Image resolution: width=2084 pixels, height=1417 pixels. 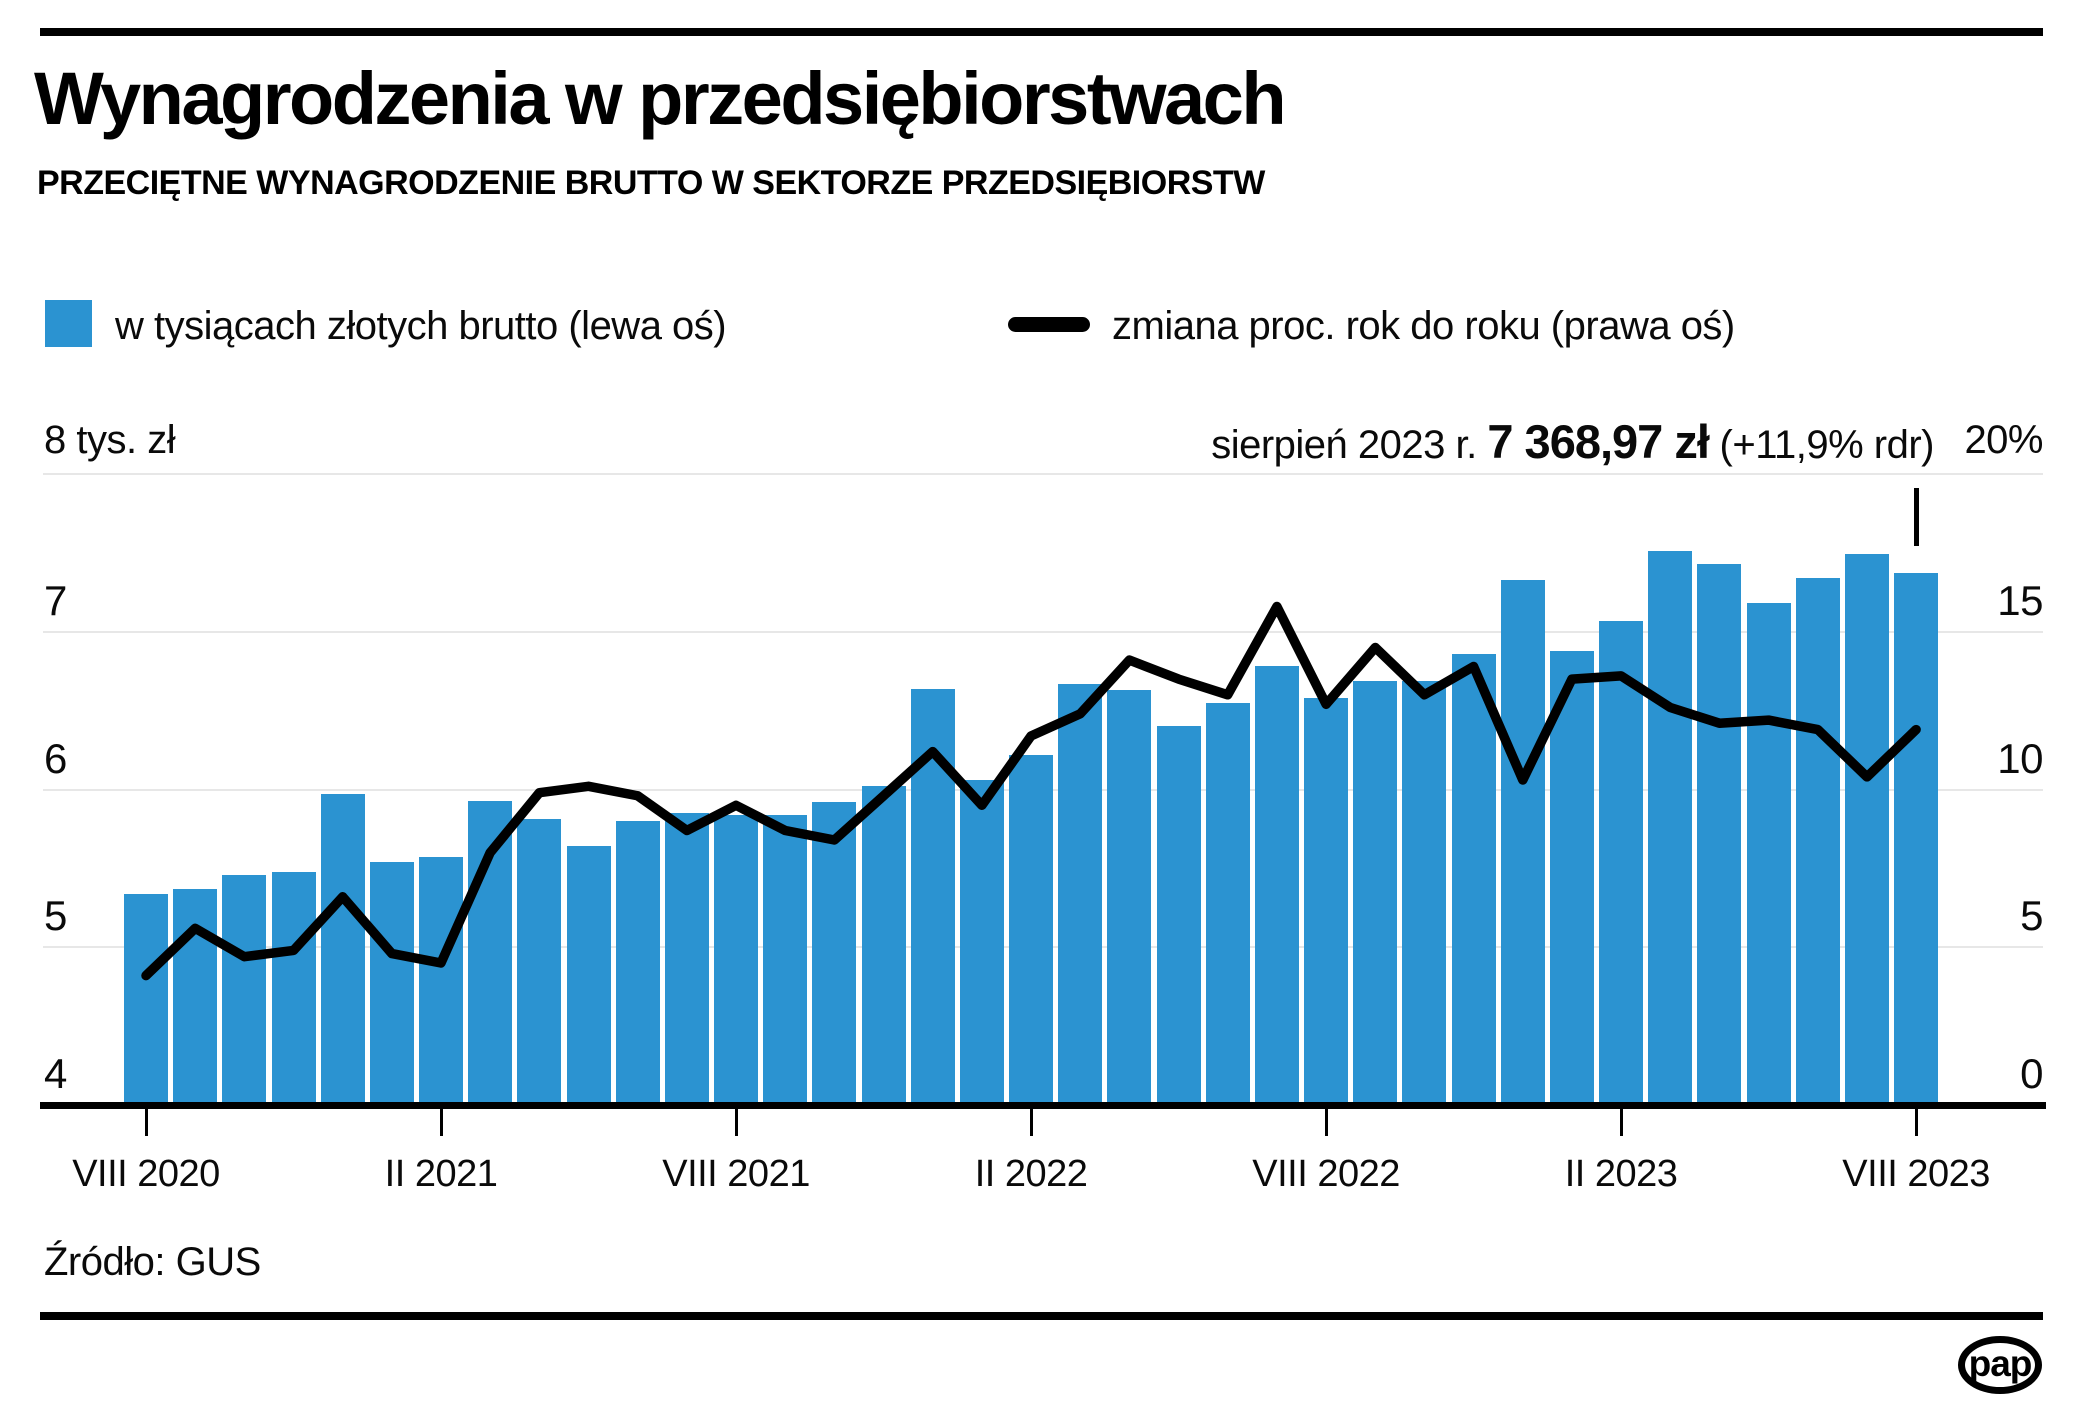 I want to click on legend-line-label: zmiana proc. rok do roku (prawa oś), so click(x=1423, y=326).